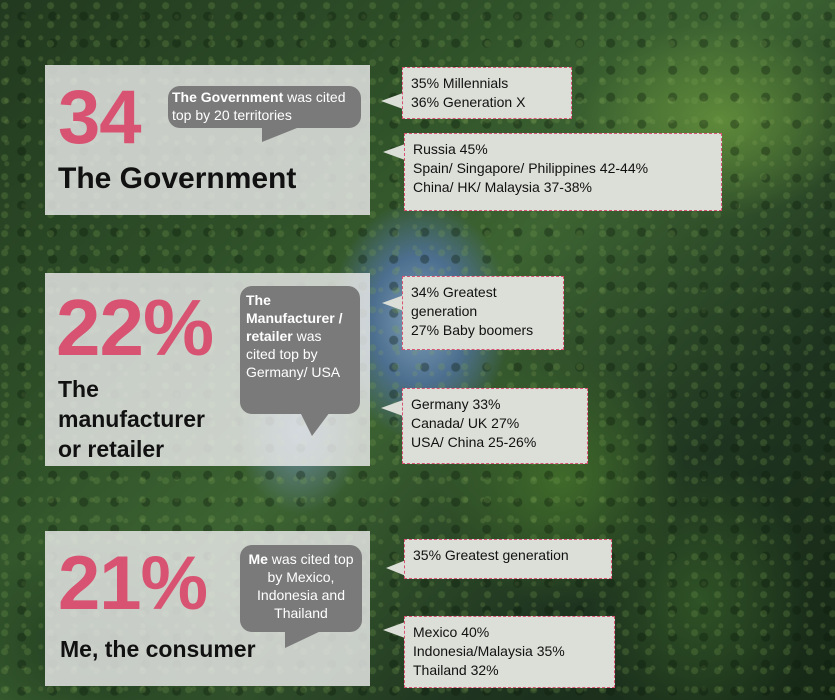  Describe the element at coordinates (483, 313) in the screenshot. I see `manufacturer-generation-box: 34% Greatest generation 27% Baby boomers` at that location.